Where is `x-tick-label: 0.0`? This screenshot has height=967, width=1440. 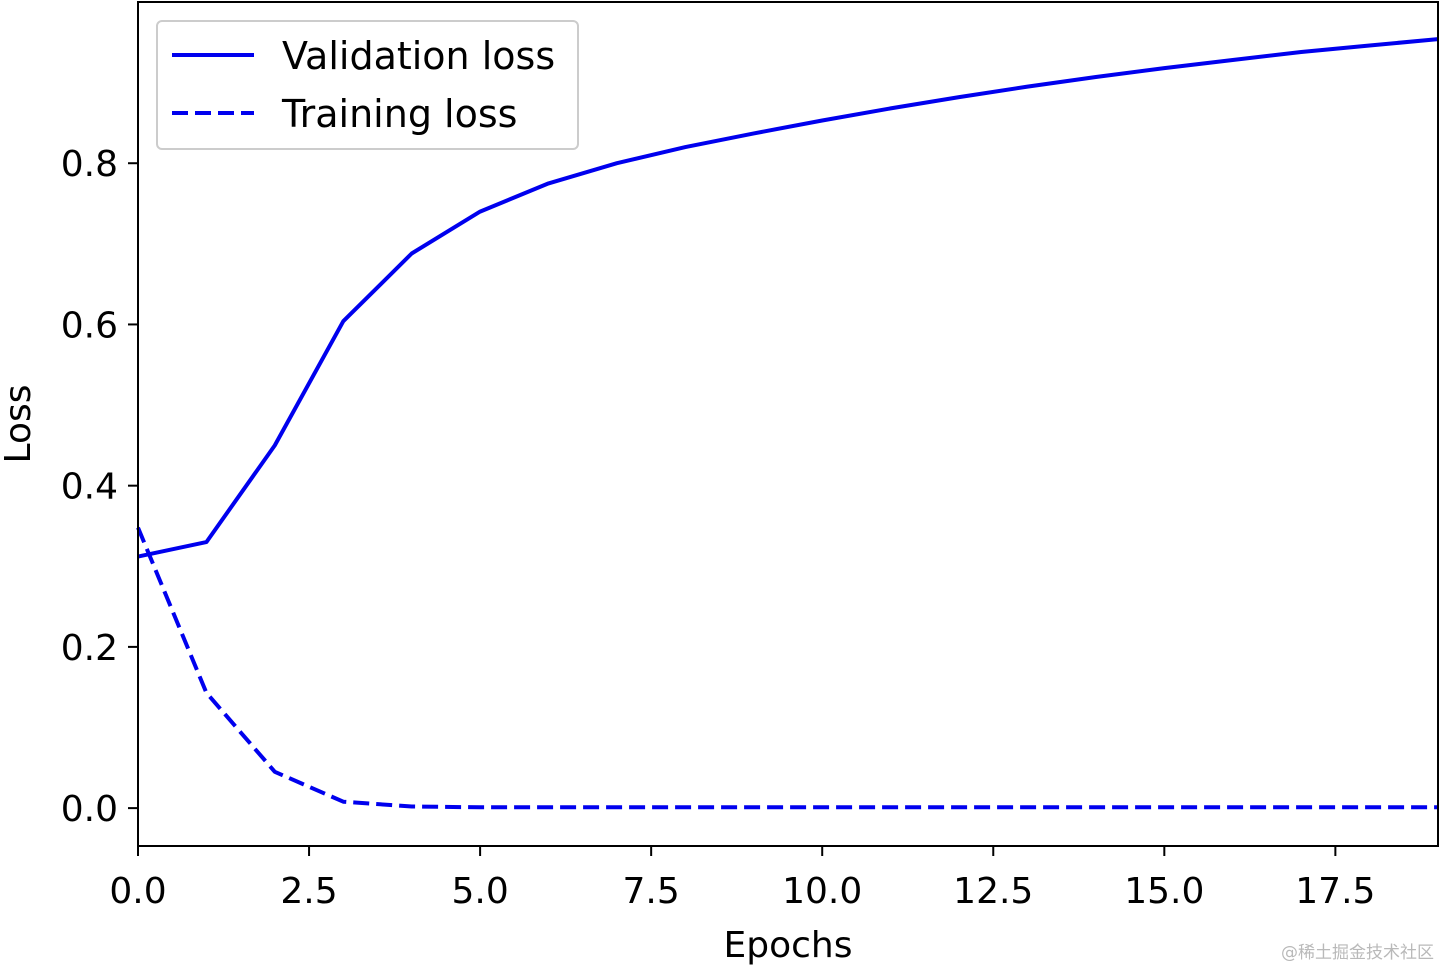
x-tick-label: 0.0 is located at coordinates (137, 891).